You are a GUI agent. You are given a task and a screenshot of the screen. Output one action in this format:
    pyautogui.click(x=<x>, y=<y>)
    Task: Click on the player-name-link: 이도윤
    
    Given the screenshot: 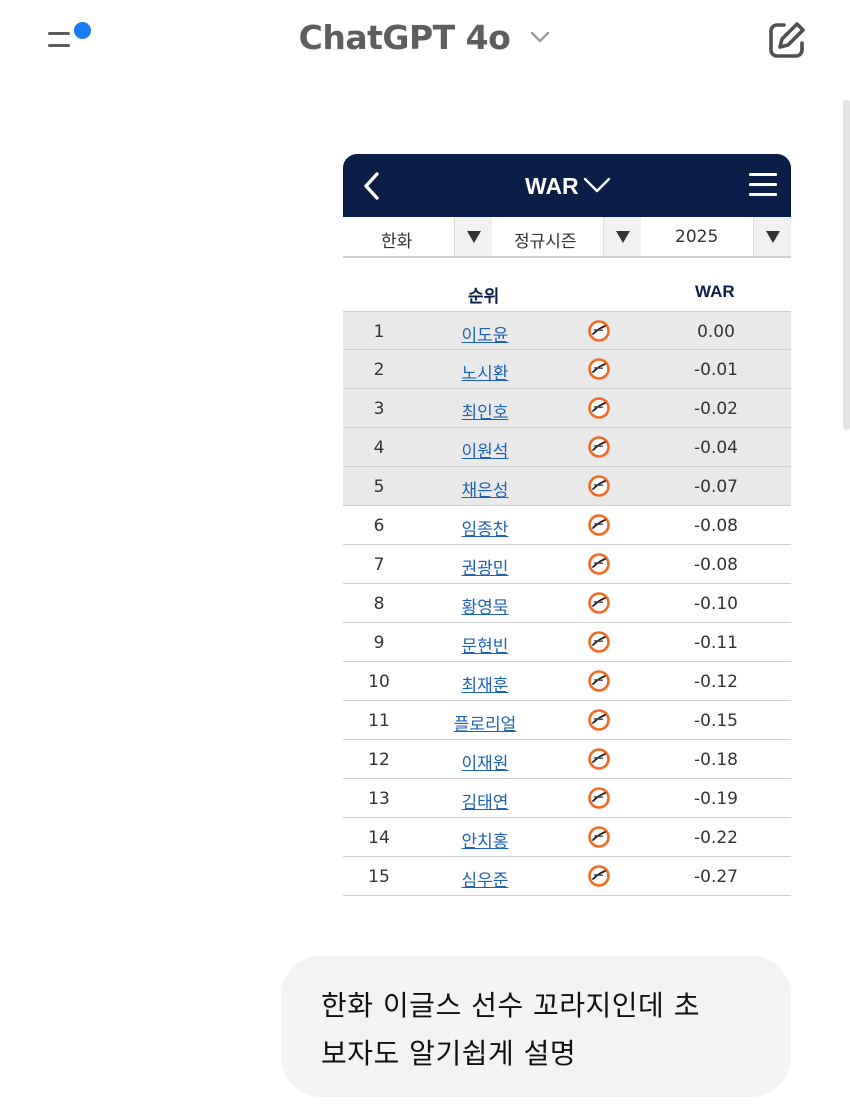 What is the action you would take?
    pyautogui.click(x=485, y=336)
    